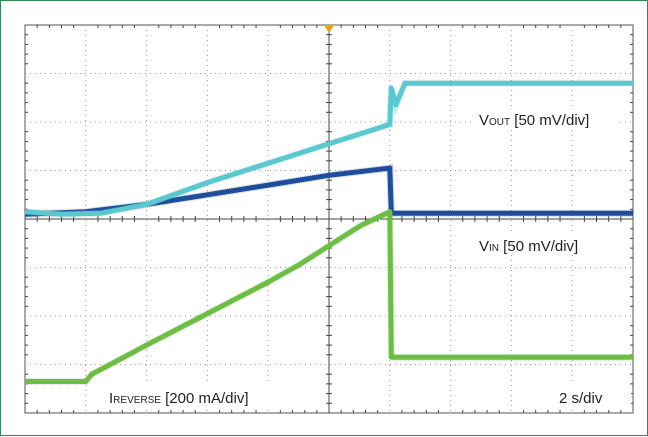  I want to click on vout-label: VOUT [50 mV/div], so click(546, 118).